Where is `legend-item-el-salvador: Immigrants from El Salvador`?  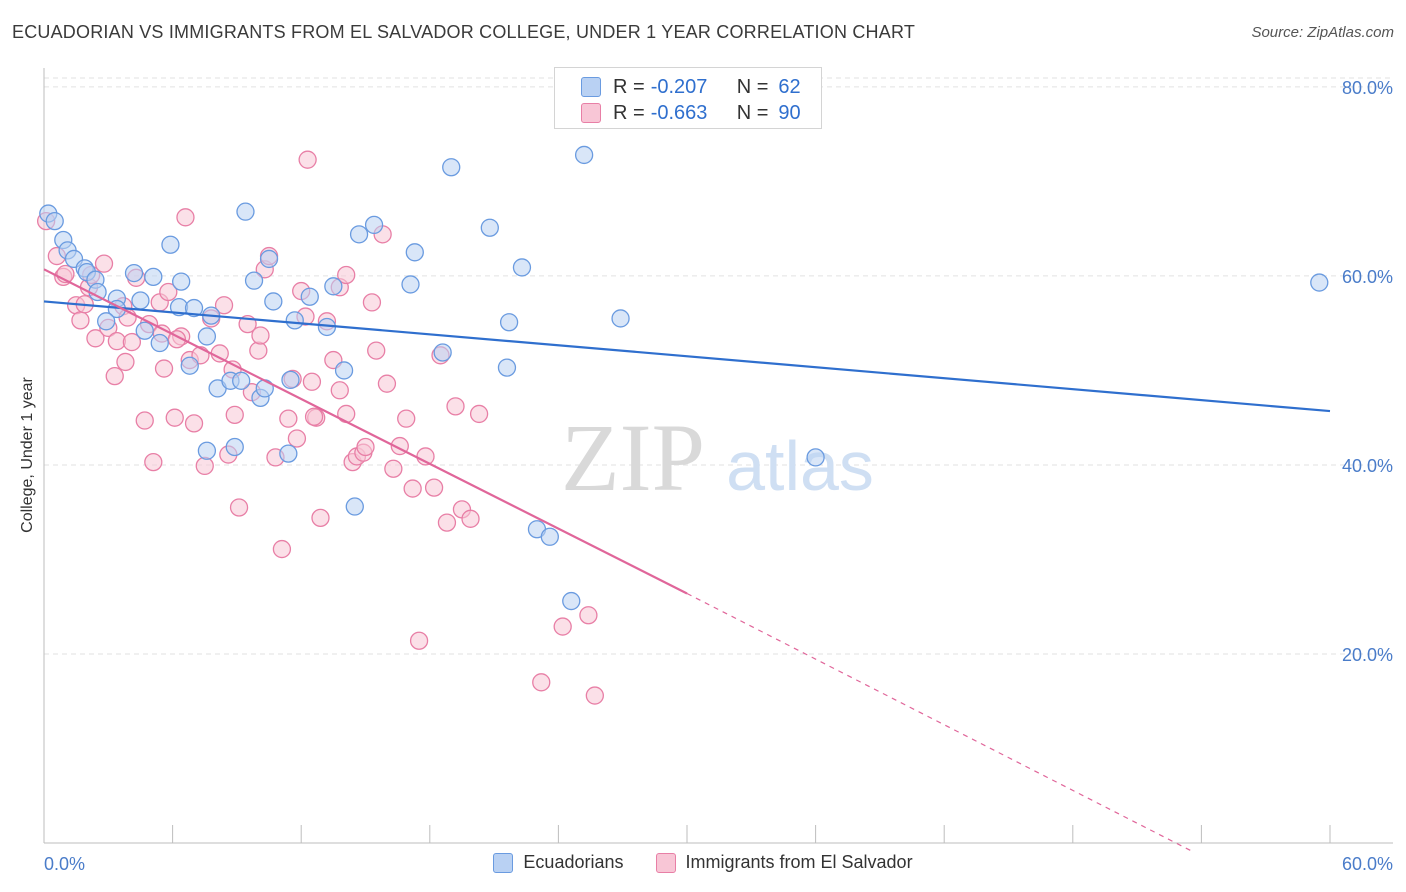 legend-item-el-salvador: Immigrants from El Salvador is located at coordinates (784, 862).